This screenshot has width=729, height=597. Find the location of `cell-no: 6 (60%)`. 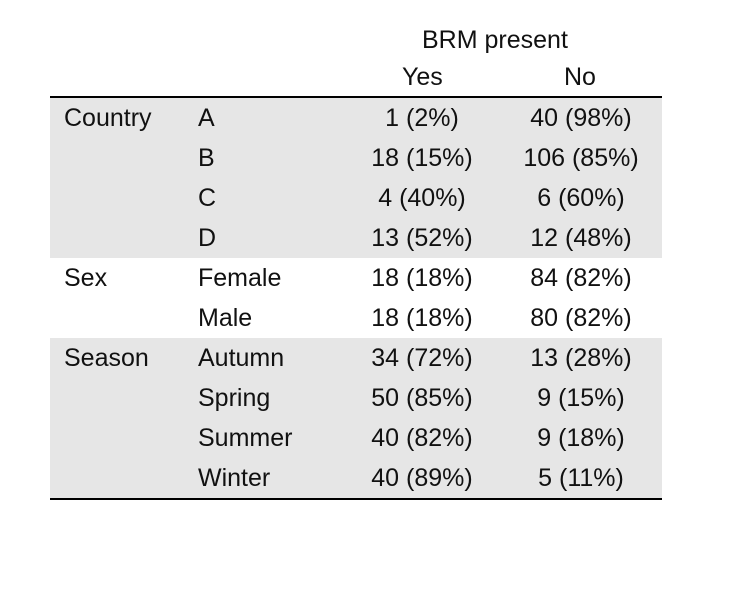

cell-no: 6 (60%) is located at coordinates (581, 198).